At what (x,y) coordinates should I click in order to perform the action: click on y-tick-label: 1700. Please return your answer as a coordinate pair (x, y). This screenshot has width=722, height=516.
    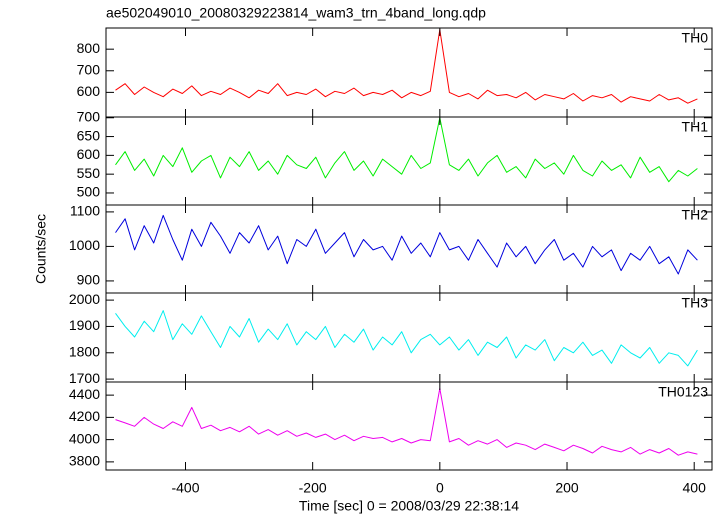
    Looking at the image, I should click on (84, 378).